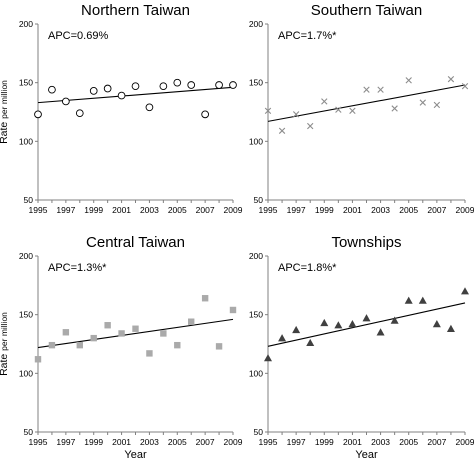 The image size is (474, 460). What do you see at coordinates (307, 36) in the screenshot?
I see `apc-annotation: APC=1.7%*` at bounding box center [307, 36].